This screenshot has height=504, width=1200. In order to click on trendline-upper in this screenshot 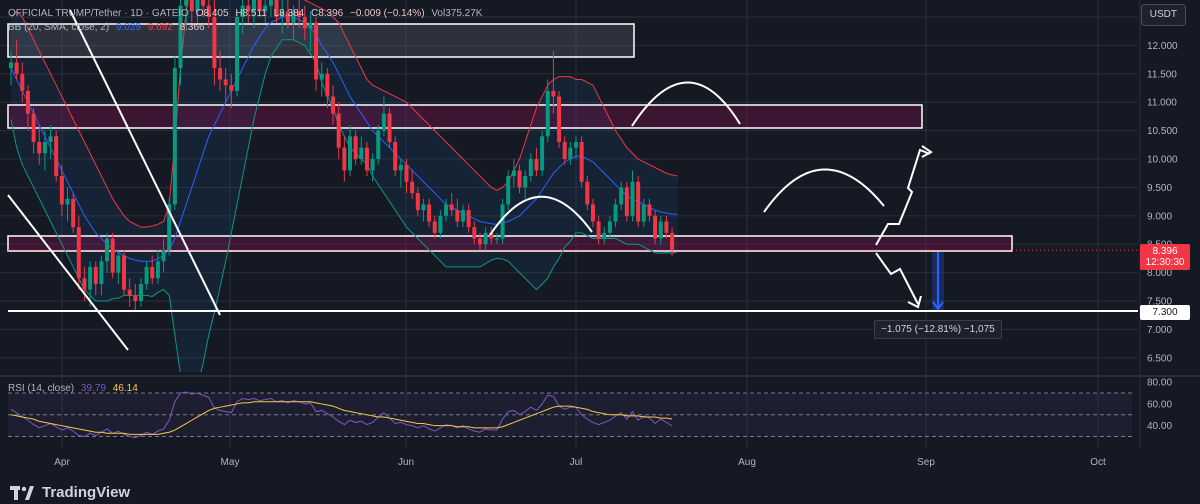, I will do `click(145, 162)`.